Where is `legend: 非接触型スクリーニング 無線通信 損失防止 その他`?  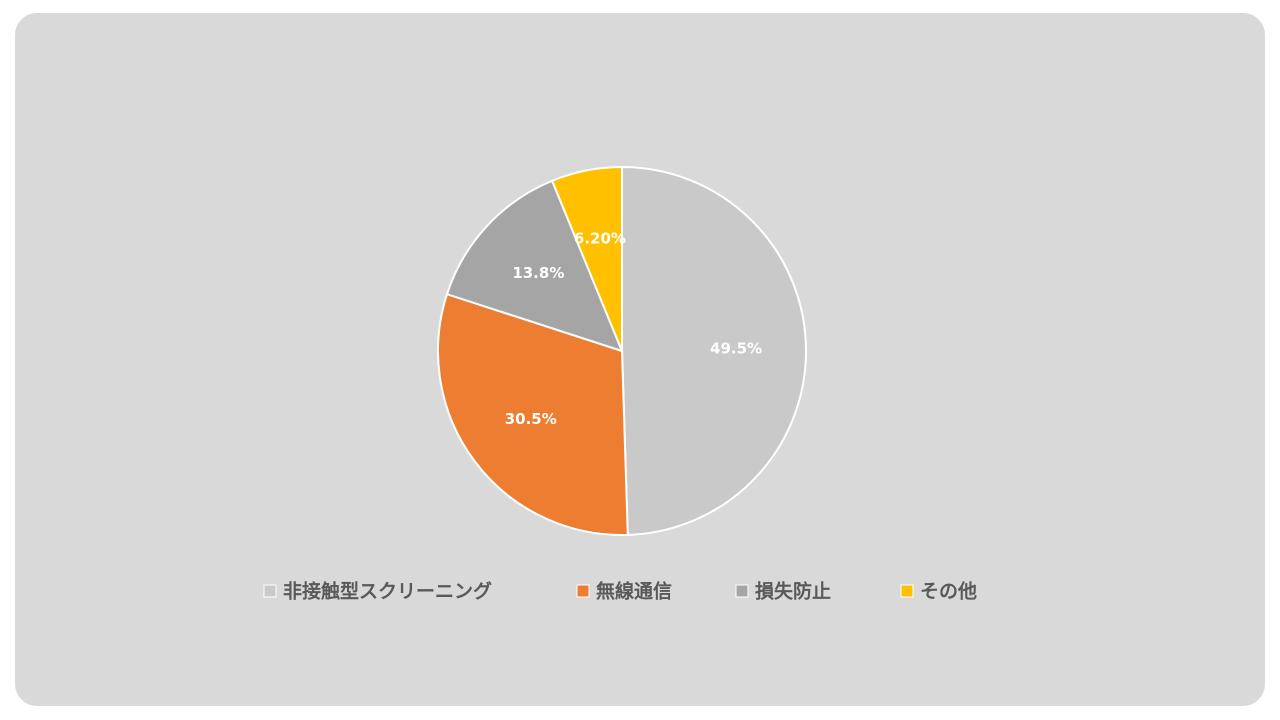
legend: 非接触型スクリーニング 無線通信 損失防止 その他 is located at coordinates (620, 591).